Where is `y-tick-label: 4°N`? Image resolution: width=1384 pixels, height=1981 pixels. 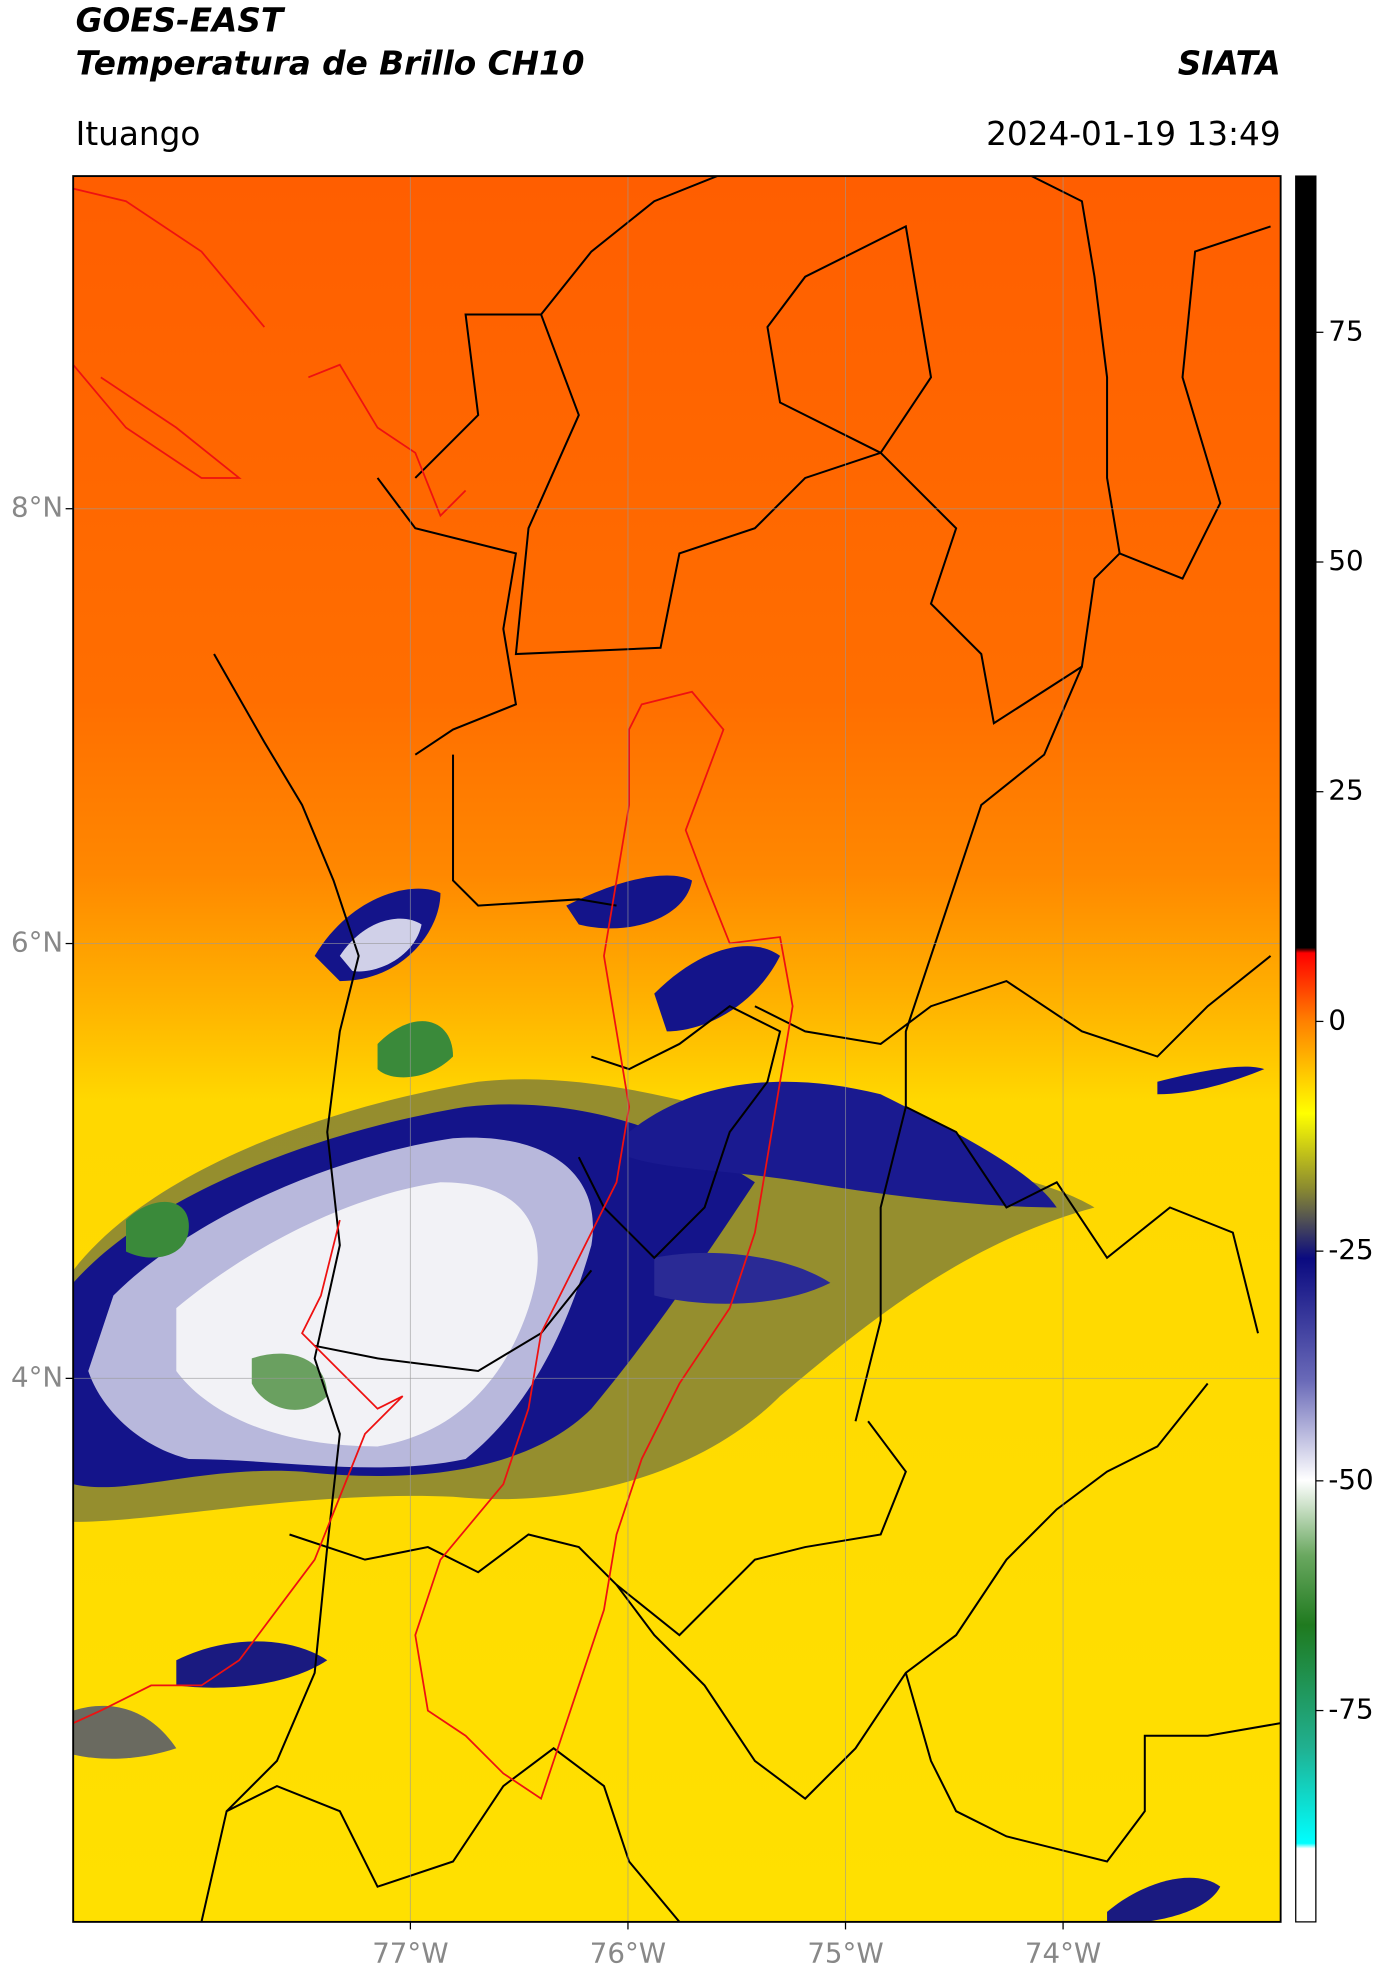 y-tick-label: 4°N is located at coordinates (37, 1376).